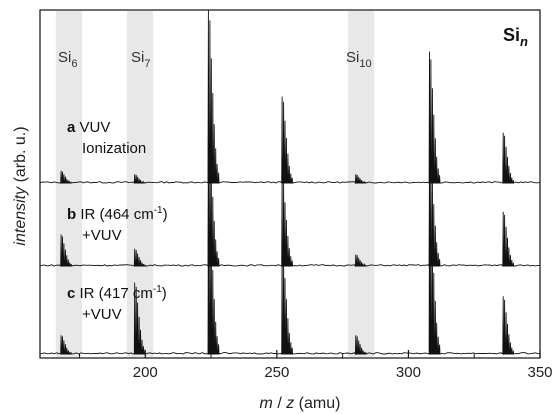 This screenshot has width=556, height=414. Describe the element at coordinates (300, 403) in the screenshot. I see `x-axis-title: m / z (amu)` at that location.